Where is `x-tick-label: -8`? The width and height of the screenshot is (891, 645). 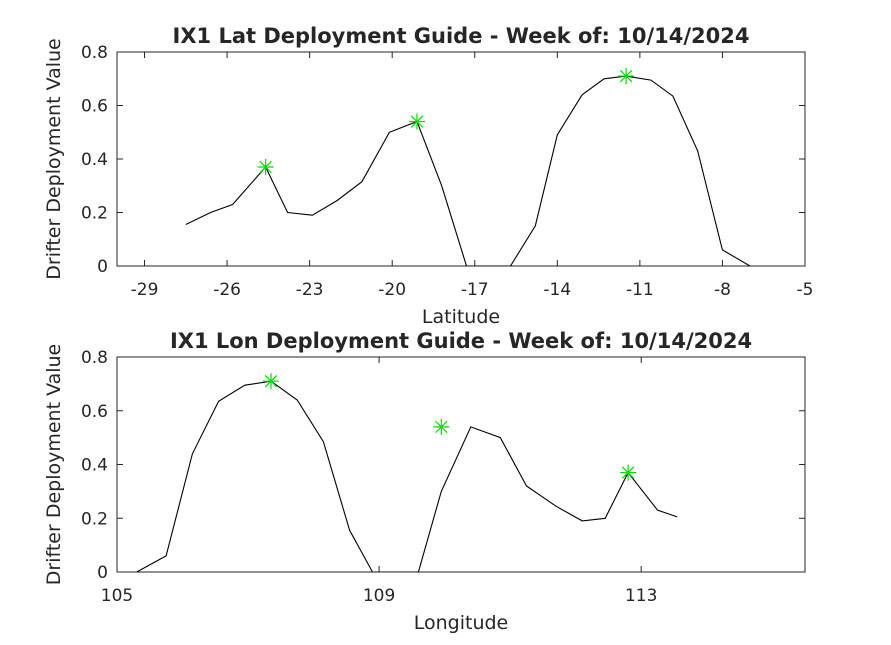
x-tick-label: -8 is located at coordinates (722, 290).